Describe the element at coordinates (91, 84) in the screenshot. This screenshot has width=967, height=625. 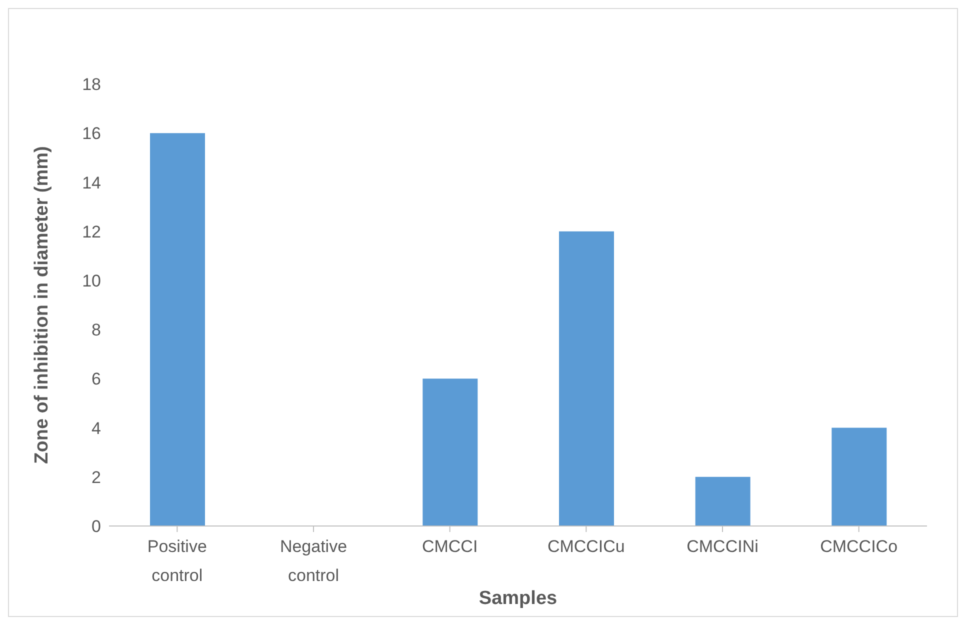
I see `y-tick-label: 18` at that location.